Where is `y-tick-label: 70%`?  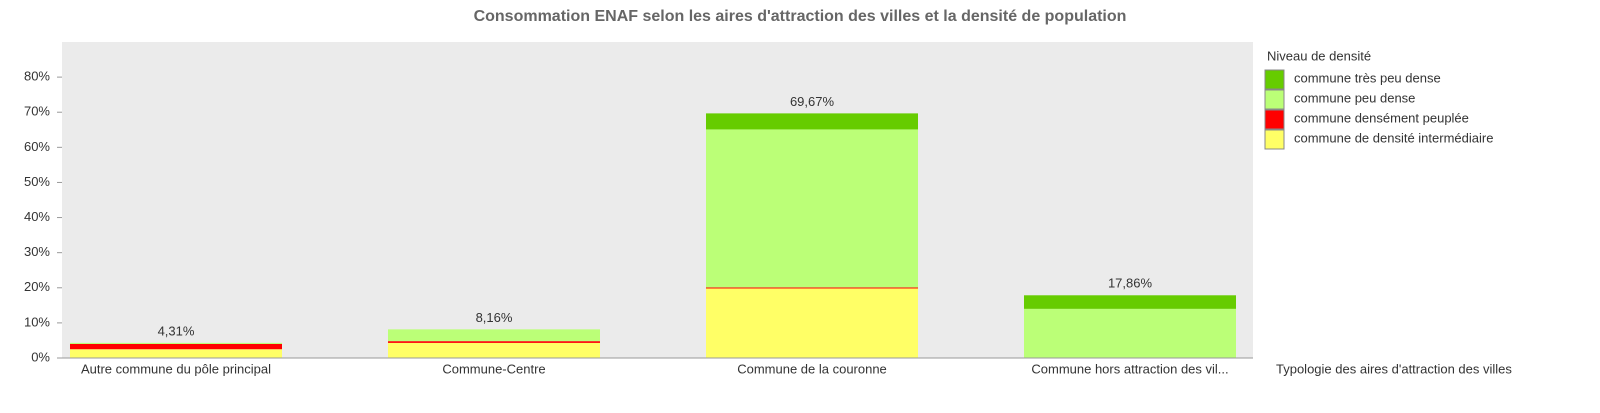 y-tick-label: 70% is located at coordinates (37, 111).